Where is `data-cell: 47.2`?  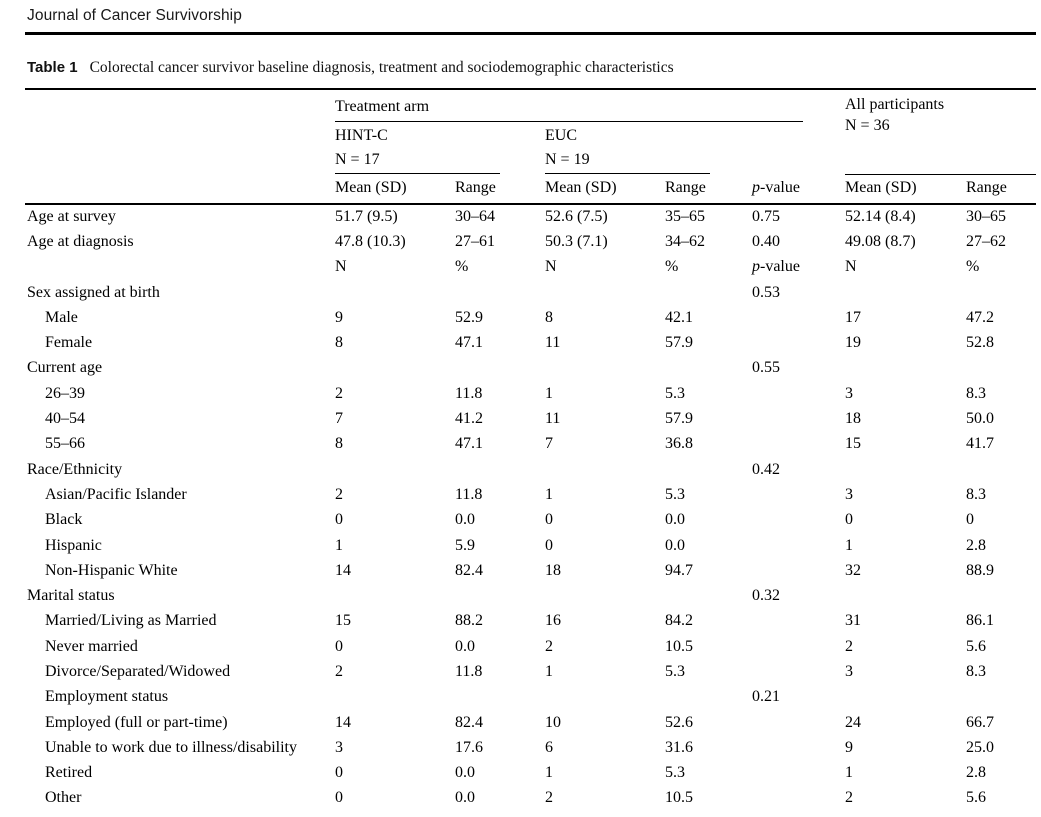 data-cell: 47.2 is located at coordinates (980, 317).